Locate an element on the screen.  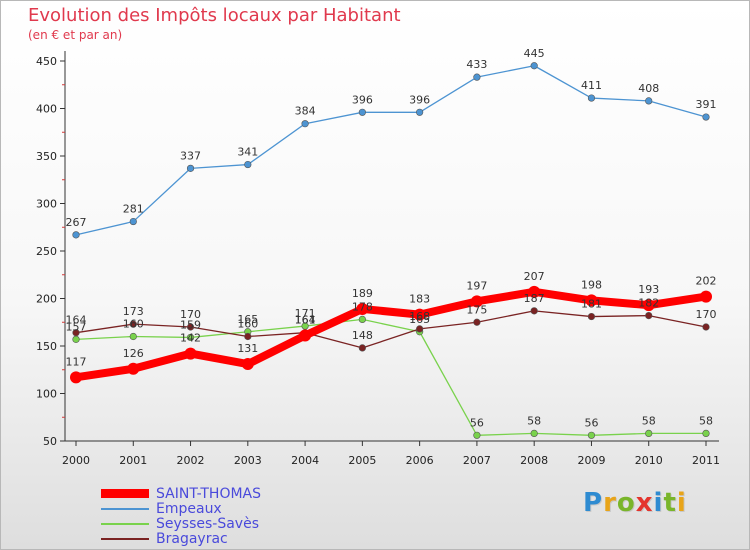
data-label-seysses-saves: 159 is located at coordinates (190, 324).